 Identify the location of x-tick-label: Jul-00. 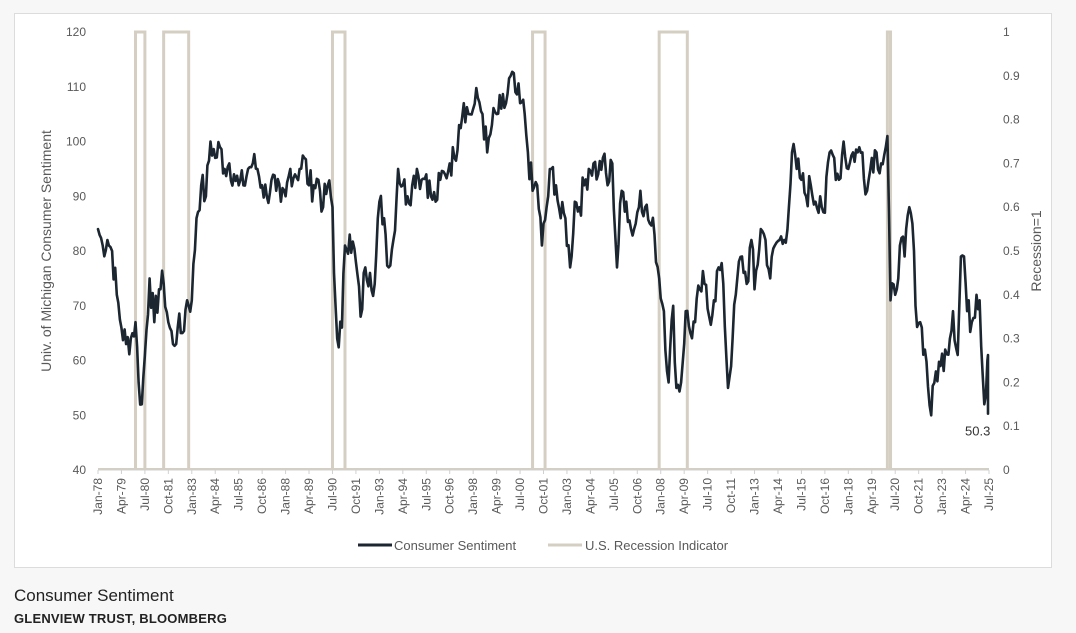
(520, 494).